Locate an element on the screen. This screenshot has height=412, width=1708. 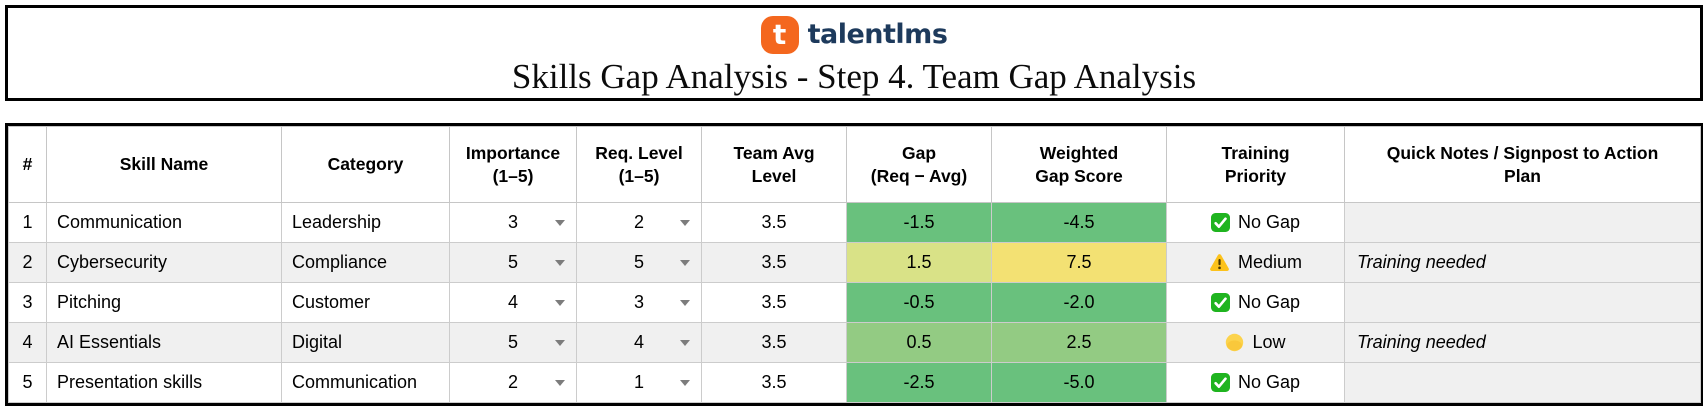
importance-value: 2 is located at coordinates (512, 382).